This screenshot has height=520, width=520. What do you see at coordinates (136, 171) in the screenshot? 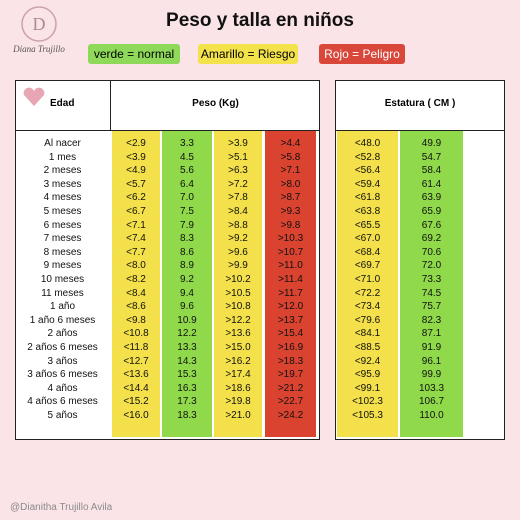
I see `value-cell: <4.9` at bounding box center [136, 171].